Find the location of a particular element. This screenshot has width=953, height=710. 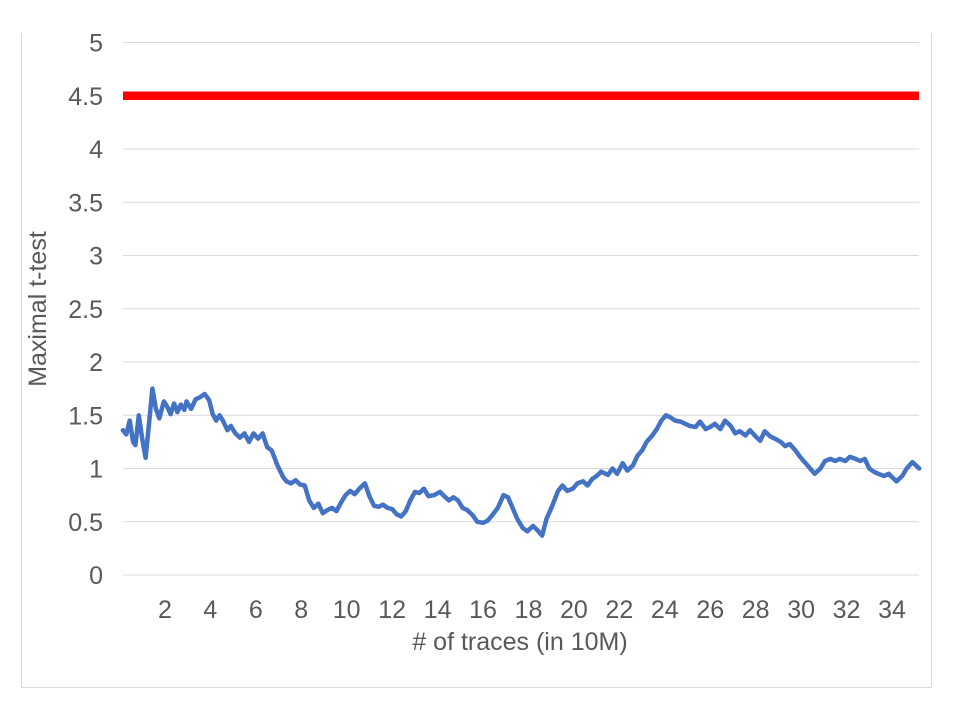

x-tick-label: 12 is located at coordinates (392, 610).